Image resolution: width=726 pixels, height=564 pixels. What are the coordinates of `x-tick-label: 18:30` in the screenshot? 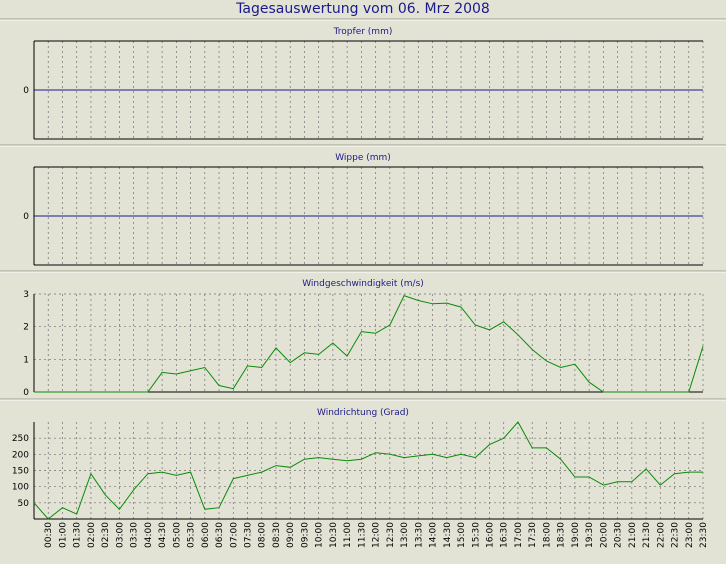 It's located at (562, 535).